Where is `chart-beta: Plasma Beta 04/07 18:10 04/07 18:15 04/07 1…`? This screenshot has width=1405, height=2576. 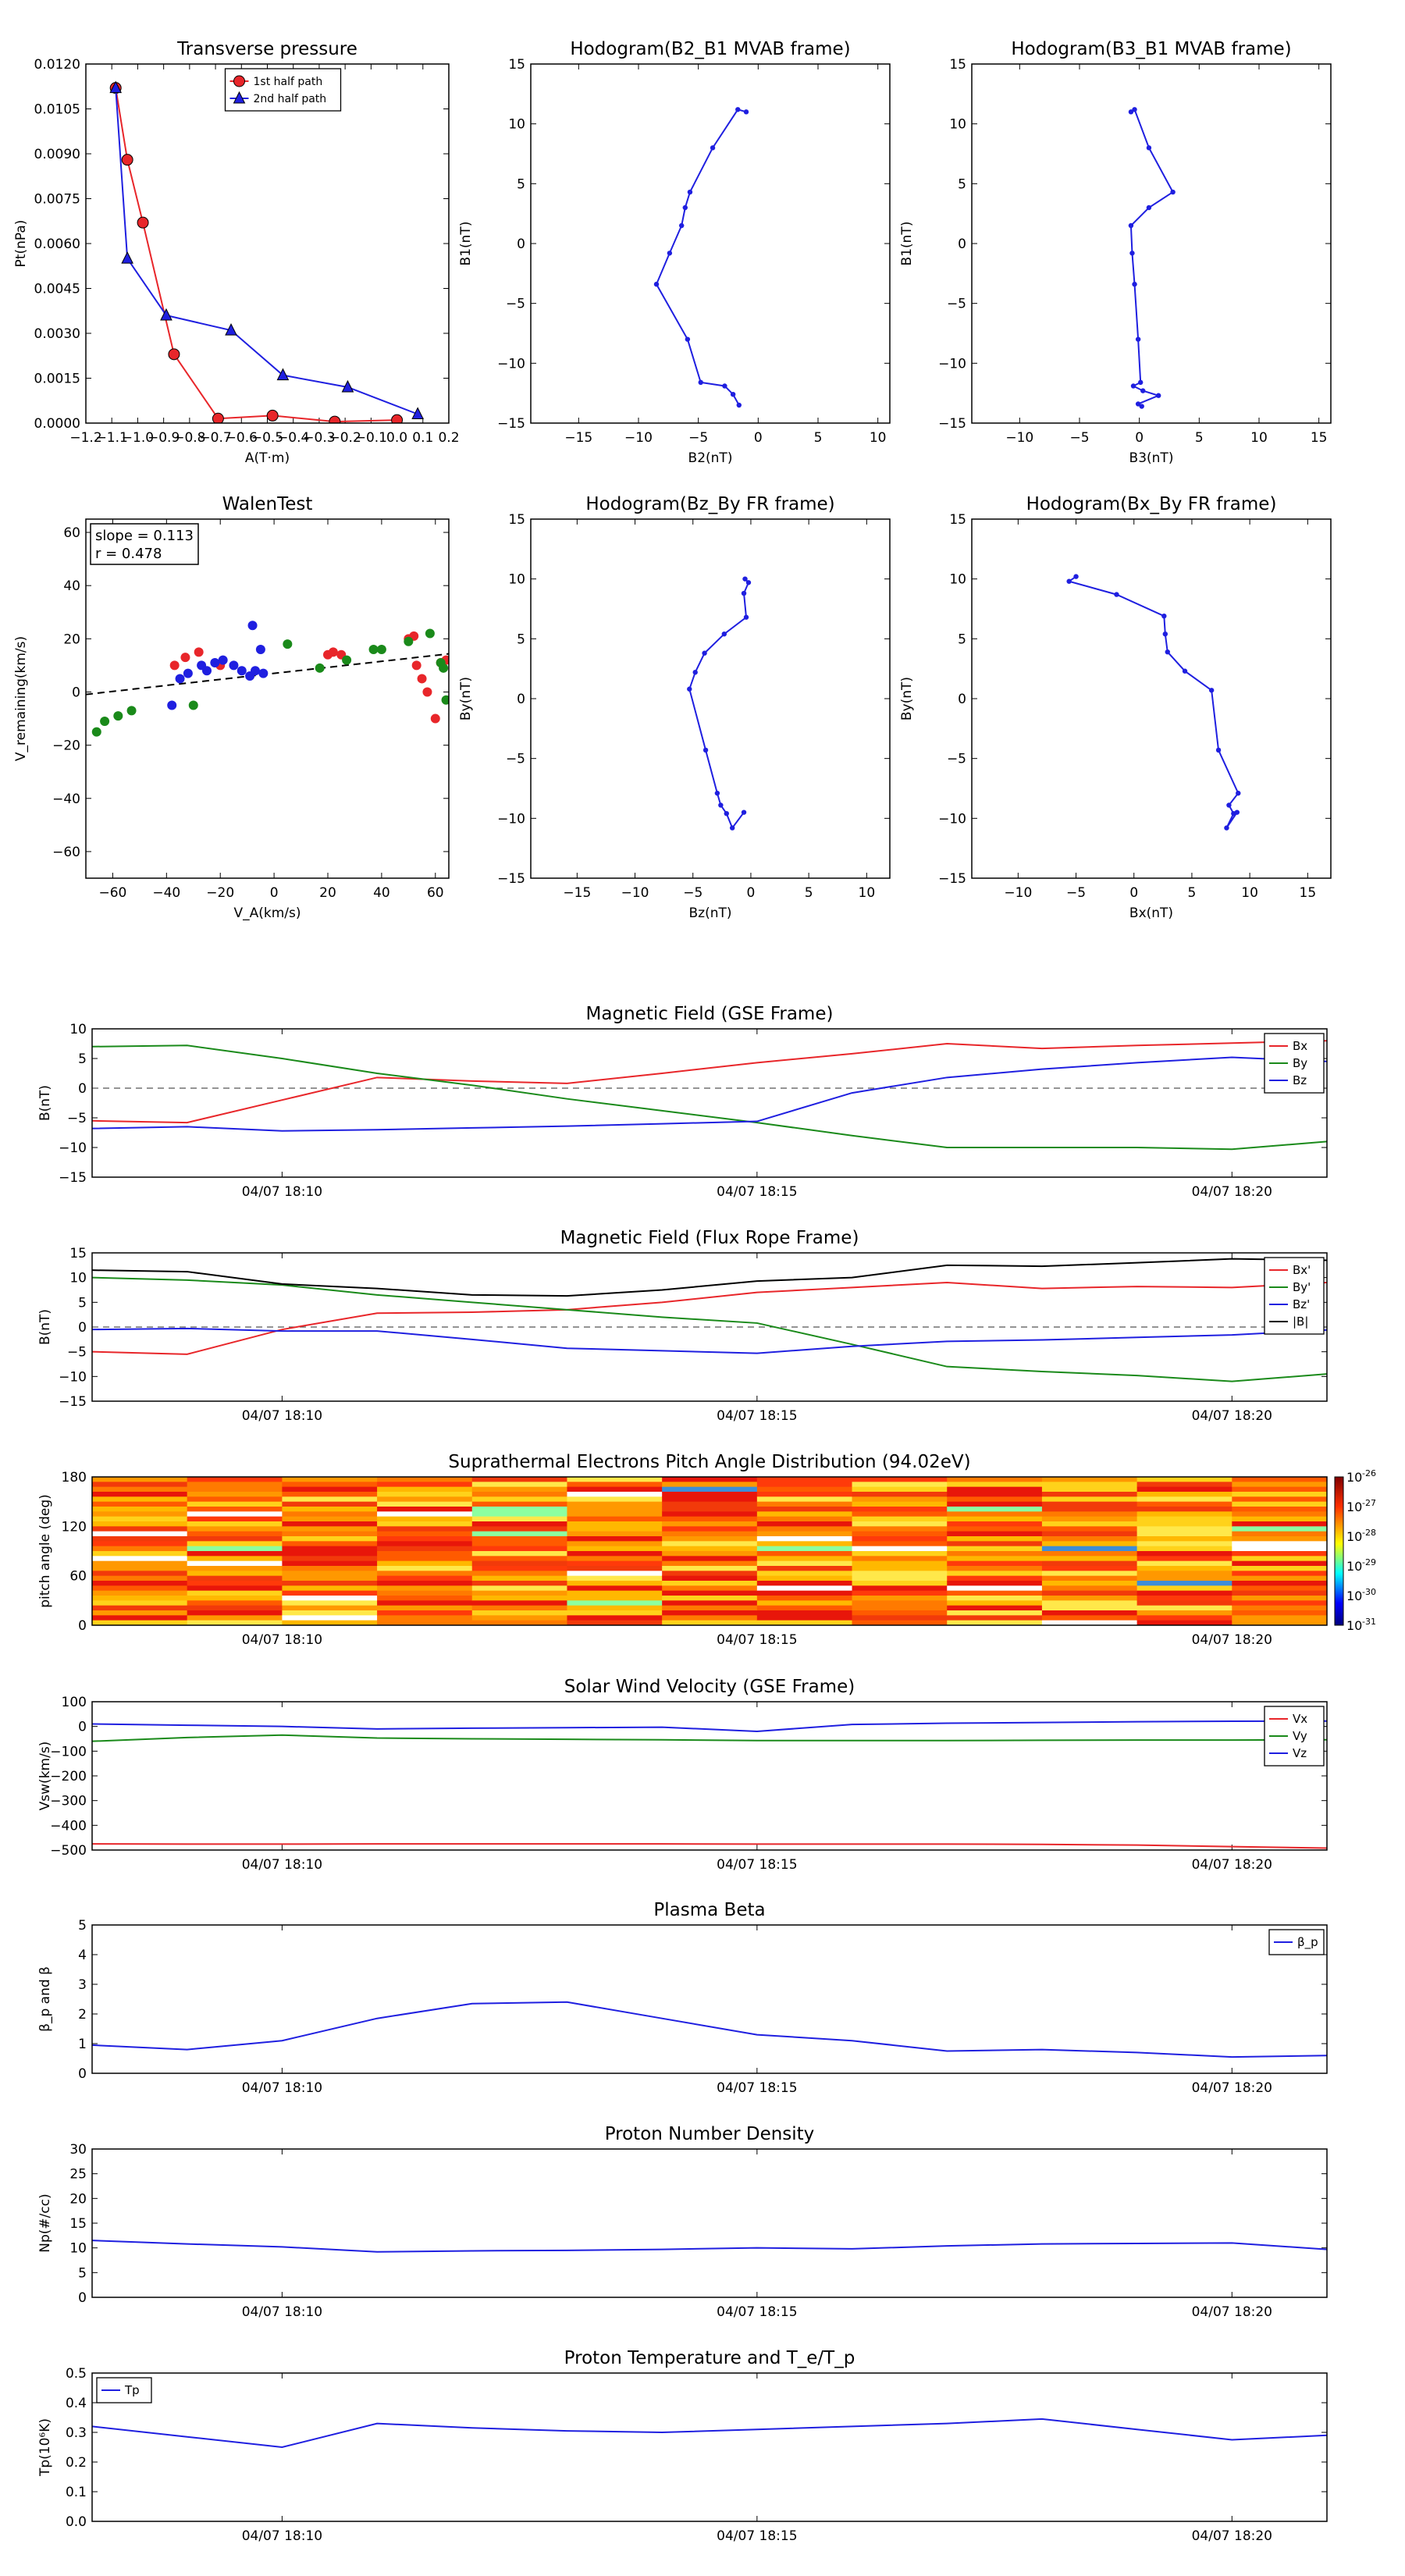
chart-beta: Plasma Beta 04/07 18:10 04/07 18:15 04/07 1… is located at coordinates (682, 1998).